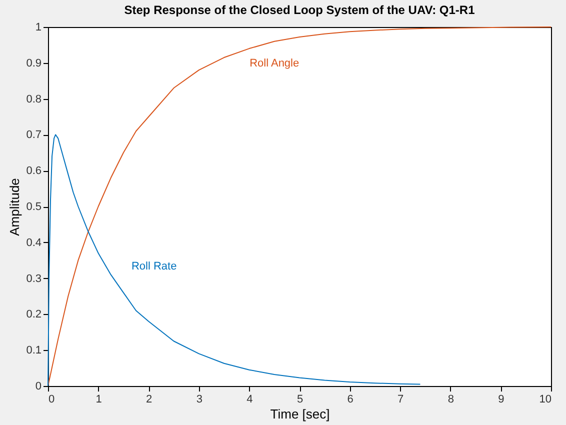 Image resolution: width=566 pixels, height=425 pixels. I want to click on x-tick-label: 4, so click(249, 400).